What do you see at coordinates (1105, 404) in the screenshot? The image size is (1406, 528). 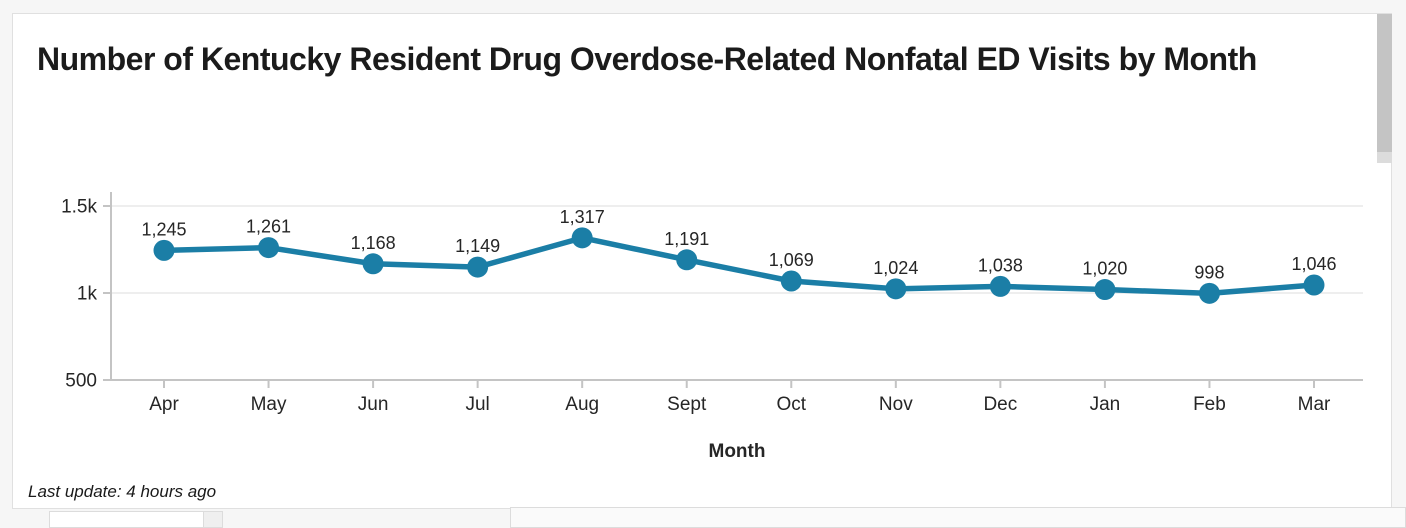 I see `x-tick-label-jan: Jan` at bounding box center [1105, 404].